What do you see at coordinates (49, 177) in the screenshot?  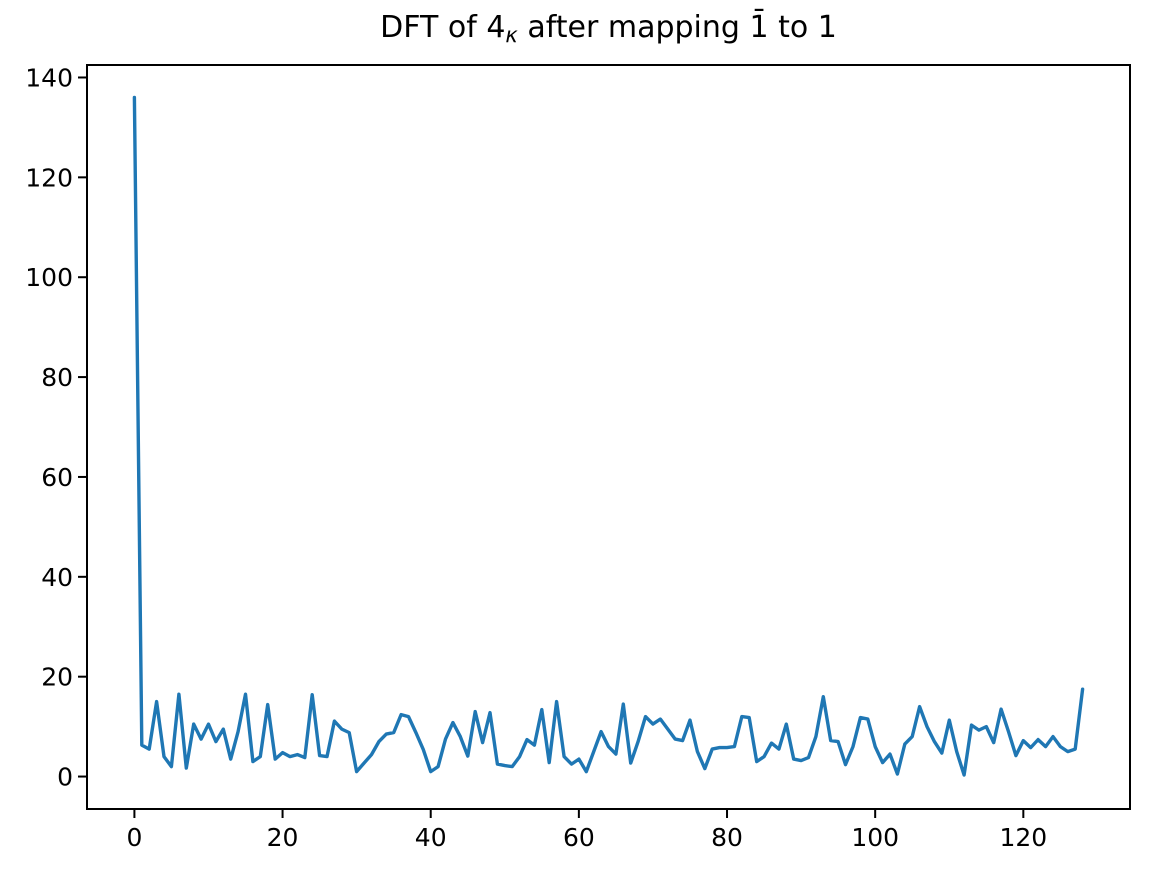 I see `y-tick-label: 120` at bounding box center [49, 177].